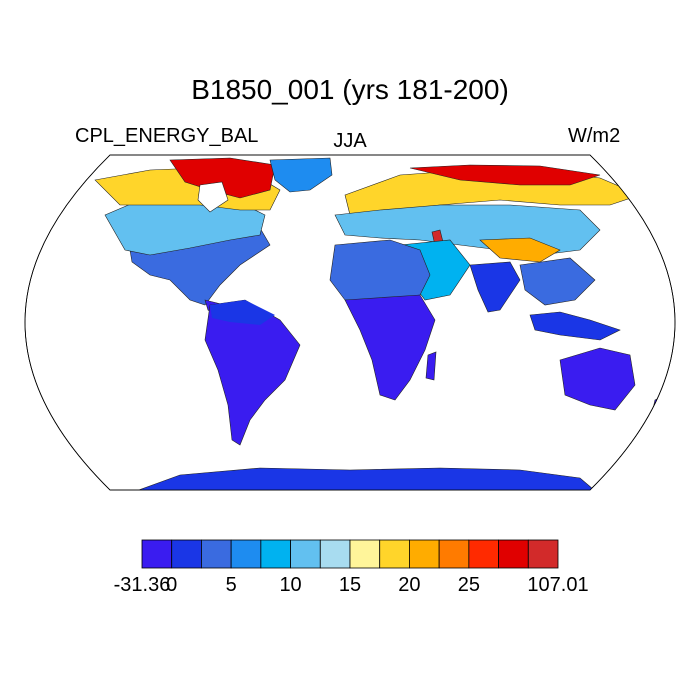  What do you see at coordinates (242, 312) in the screenshot?
I see `south-america-north` at bounding box center [242, 312].